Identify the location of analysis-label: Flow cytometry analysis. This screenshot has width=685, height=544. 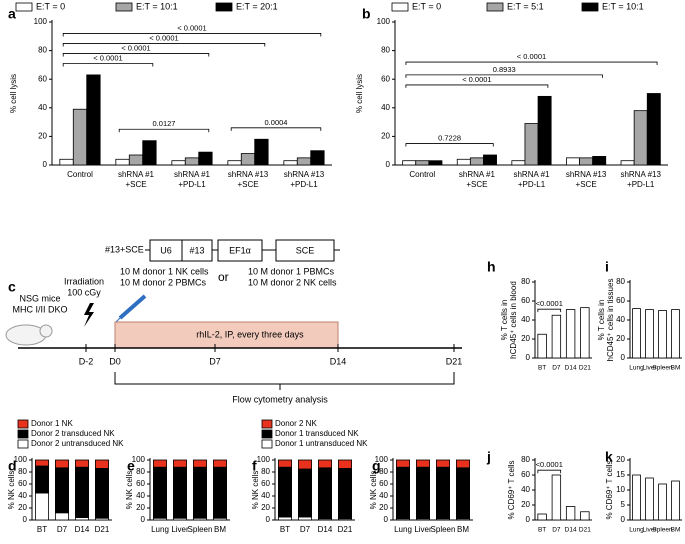
(280, 399).